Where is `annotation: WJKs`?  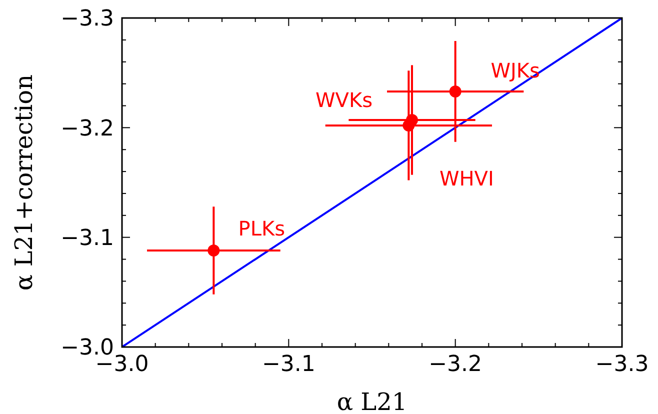
annotation: WJKs is located at coordinates (515, 70).